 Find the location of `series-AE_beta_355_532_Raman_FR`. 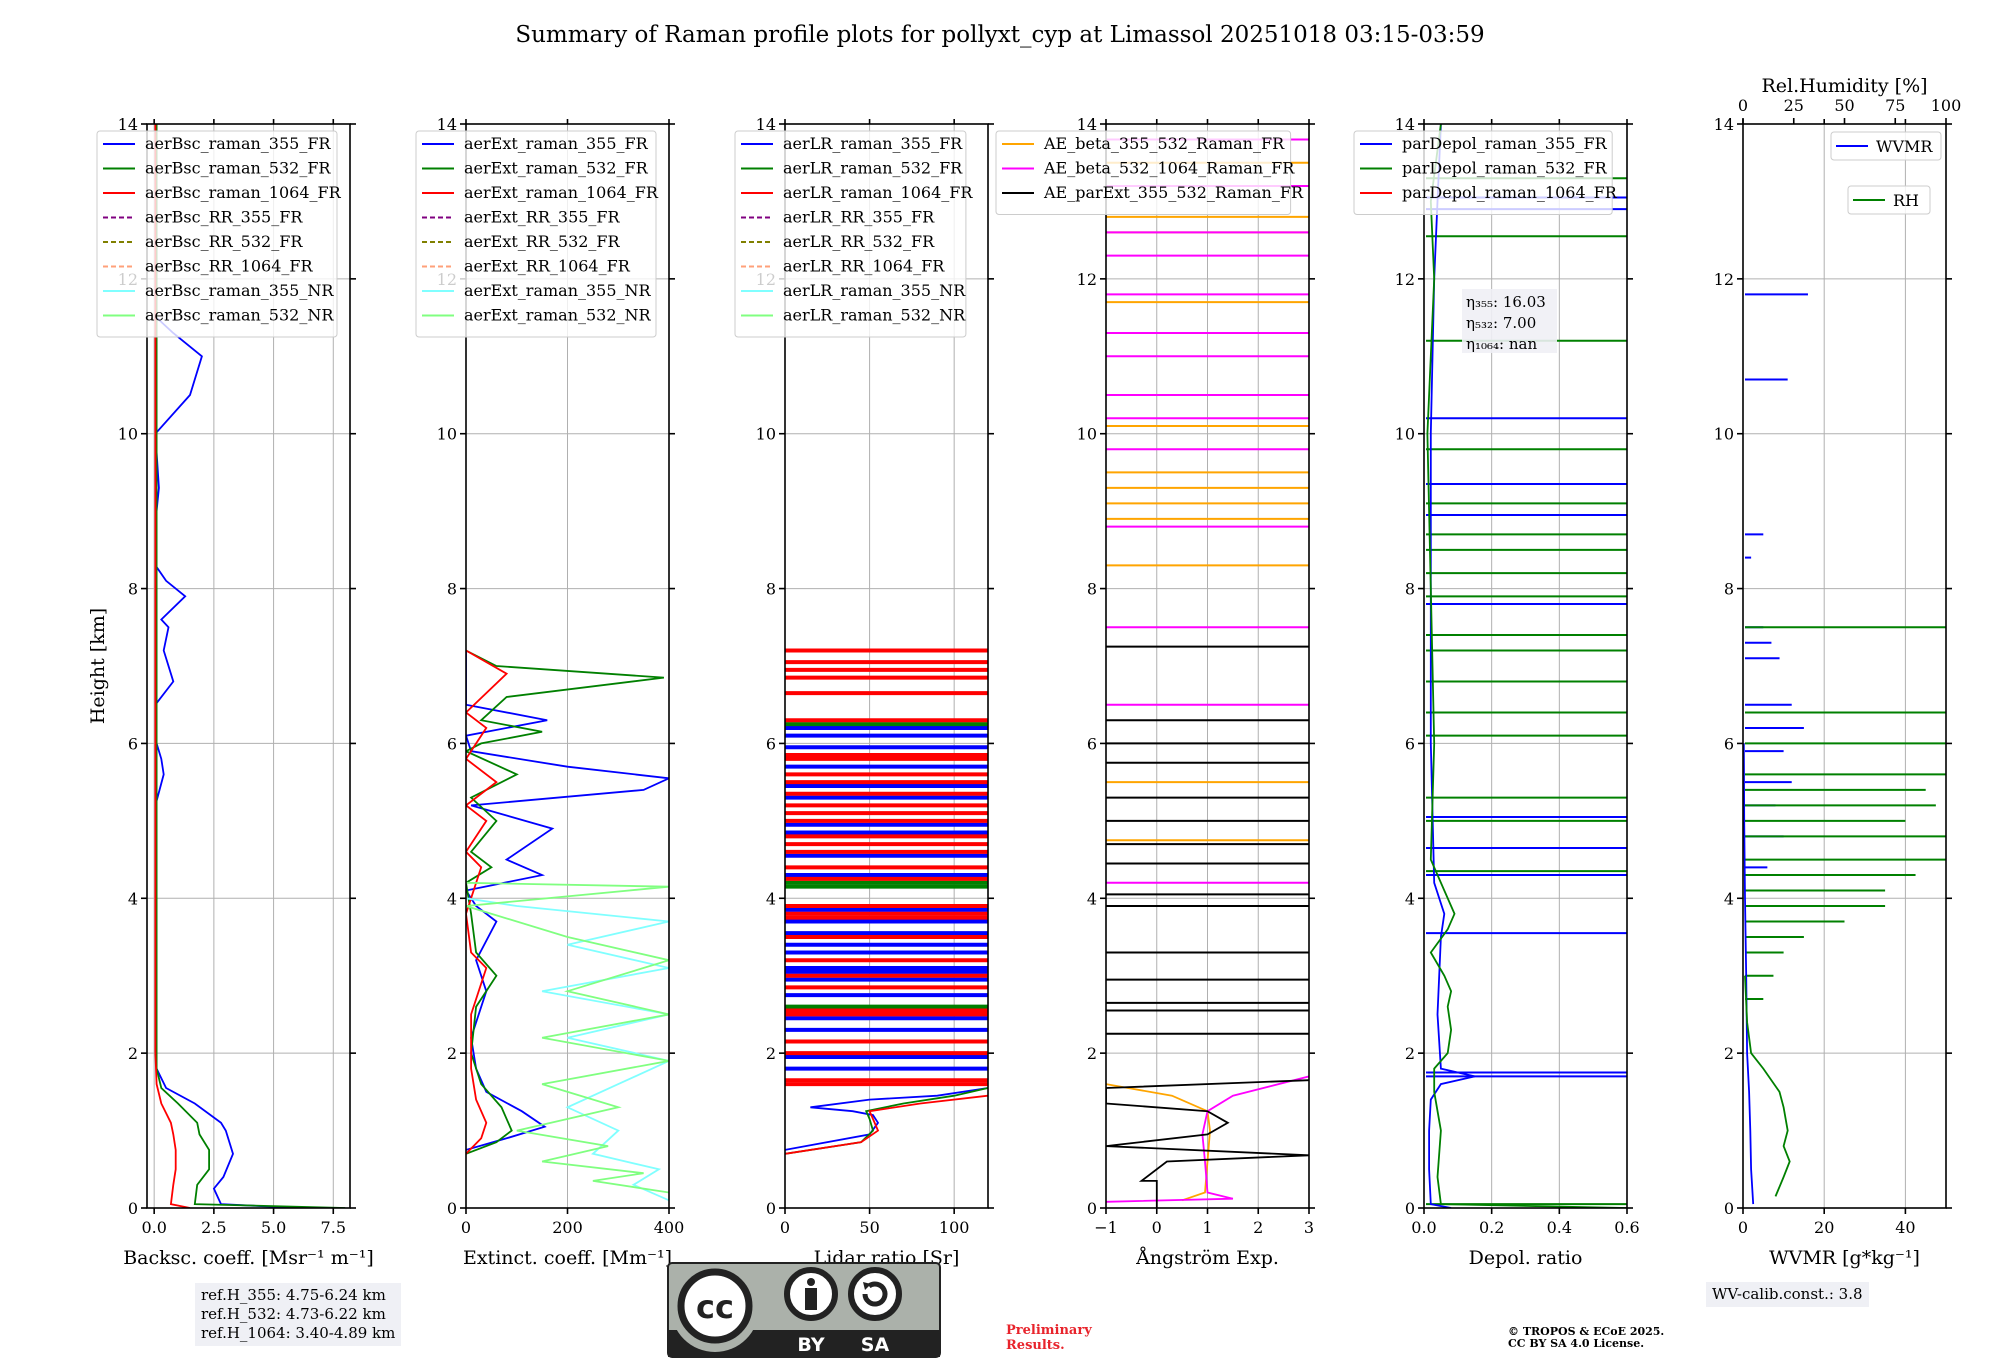

series-AE_beta_355_532_Raman_FR is located at coordinates (1158, 1142).